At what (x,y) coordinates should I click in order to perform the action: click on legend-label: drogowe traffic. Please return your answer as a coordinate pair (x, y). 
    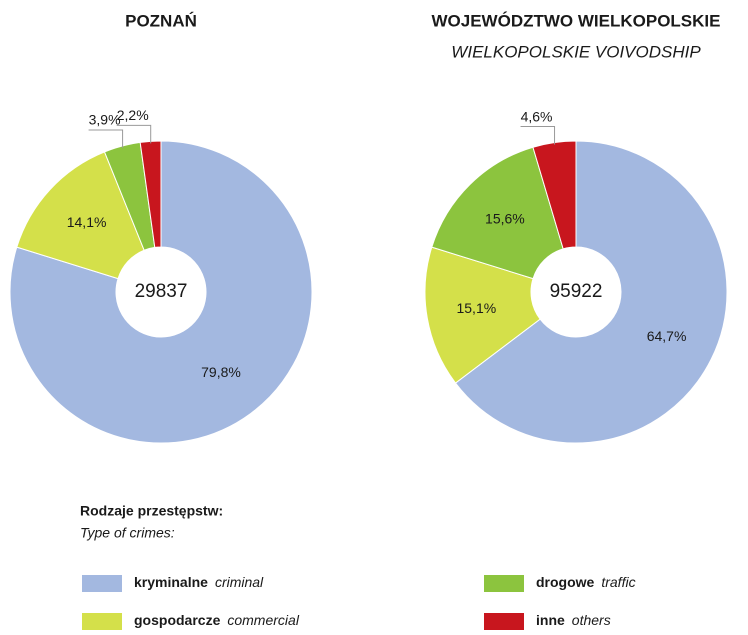
    Looking at the image, I should click on (586, 582).